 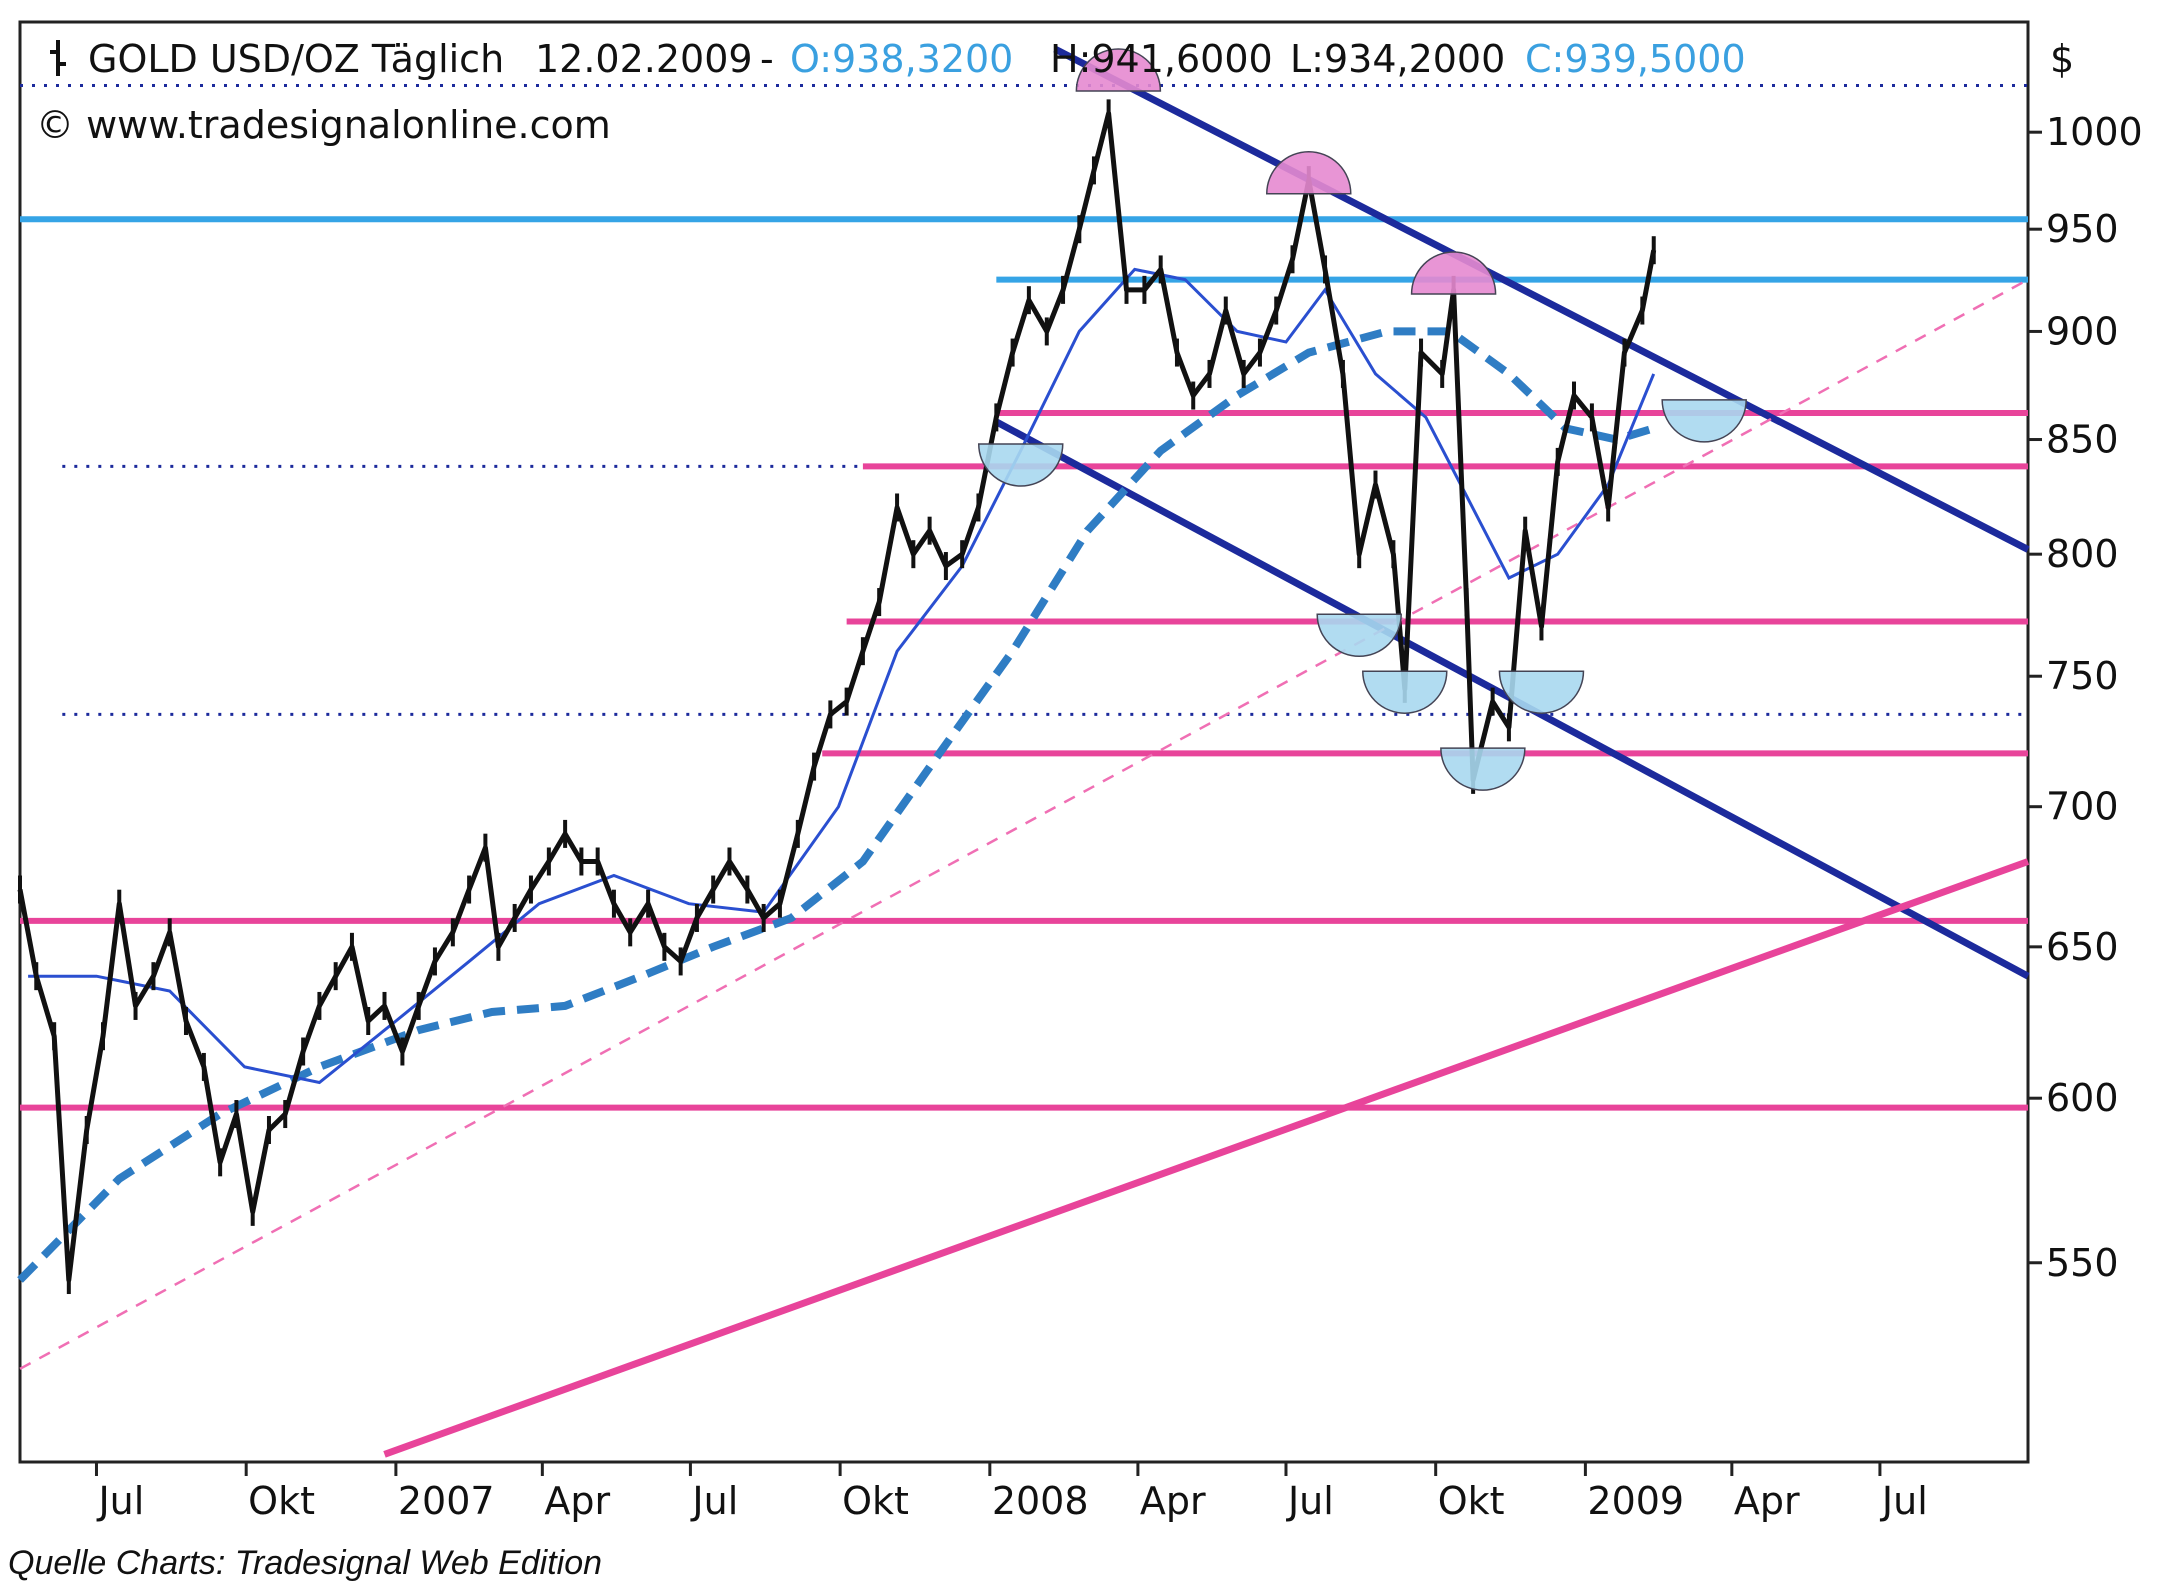 I want to click on y-tick-label: 950, so click(x=2082, y=229).